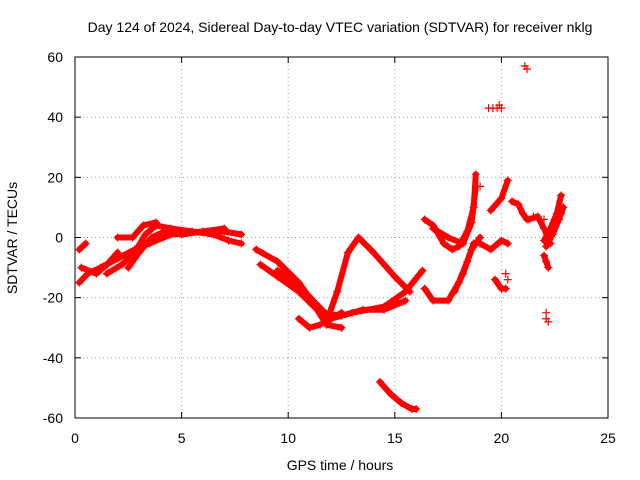 The image size is (640, 480). What do you see at coordinates (55, 117) in the screenshot?
I see `y-tick-label: 40` at bounding box center [55, 117].